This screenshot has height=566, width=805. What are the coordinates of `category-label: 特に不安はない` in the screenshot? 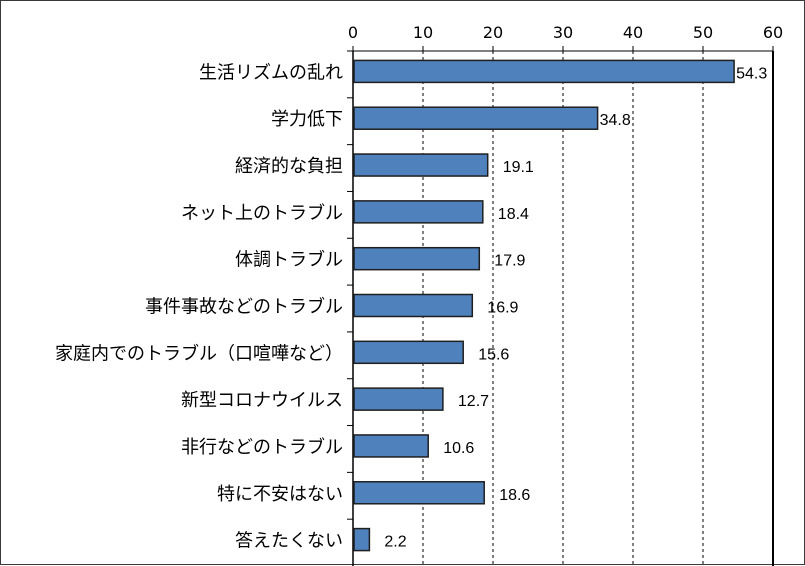 It's located at (280, 494).